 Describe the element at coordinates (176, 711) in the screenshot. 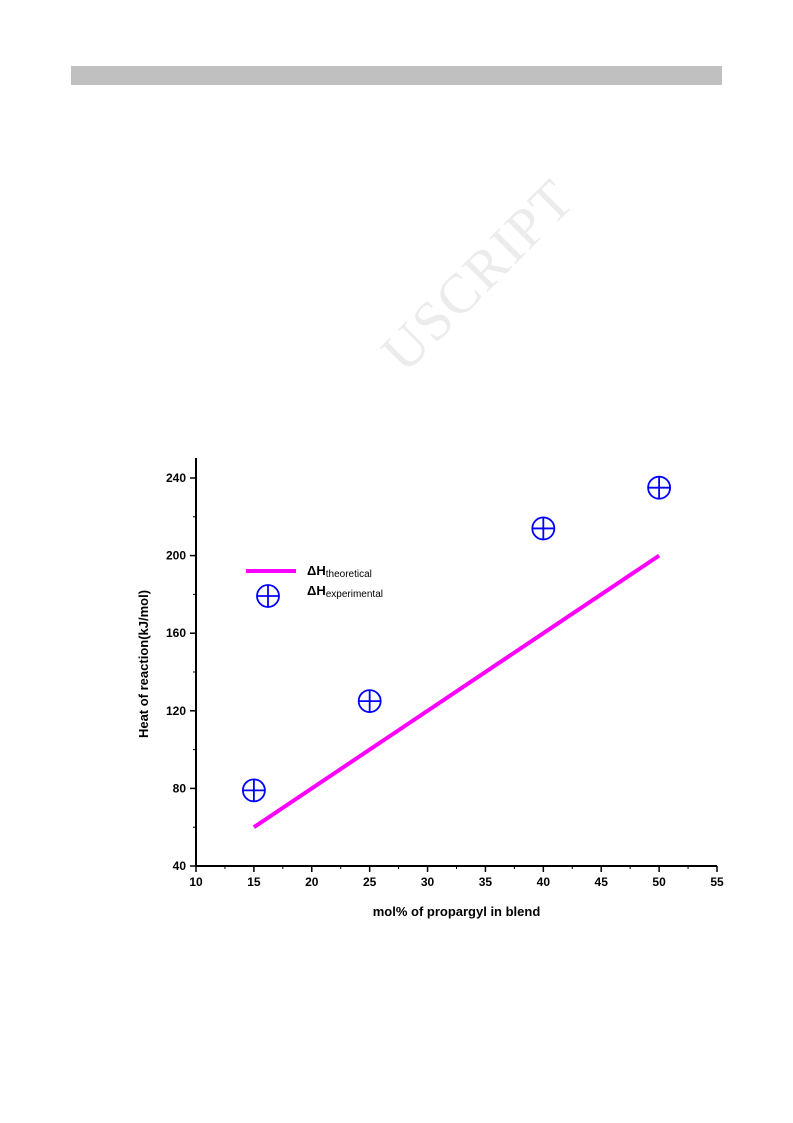

I see `y-tick-label: 120` at that location.